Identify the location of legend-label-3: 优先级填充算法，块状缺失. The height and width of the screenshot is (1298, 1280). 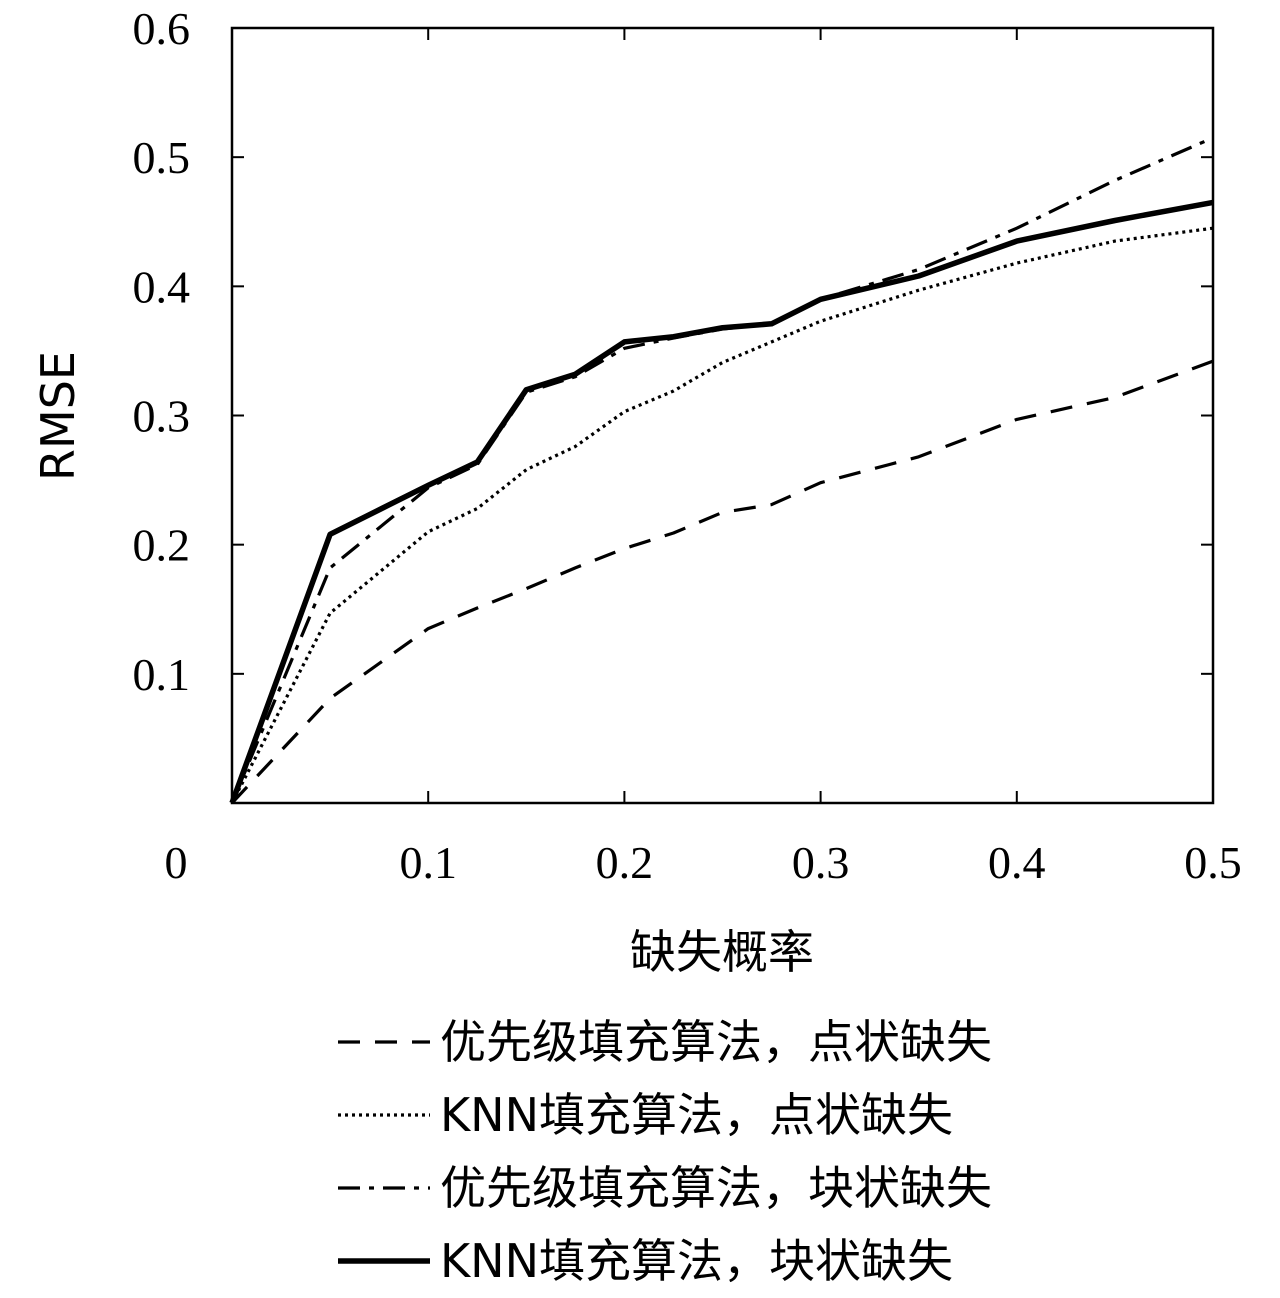
(716, 1188).